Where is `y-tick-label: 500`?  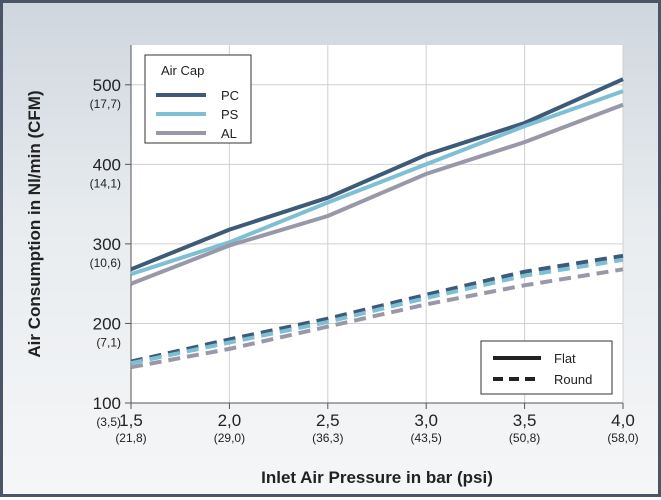
y-tick-label: 500 is located at coordinates (107, 85).